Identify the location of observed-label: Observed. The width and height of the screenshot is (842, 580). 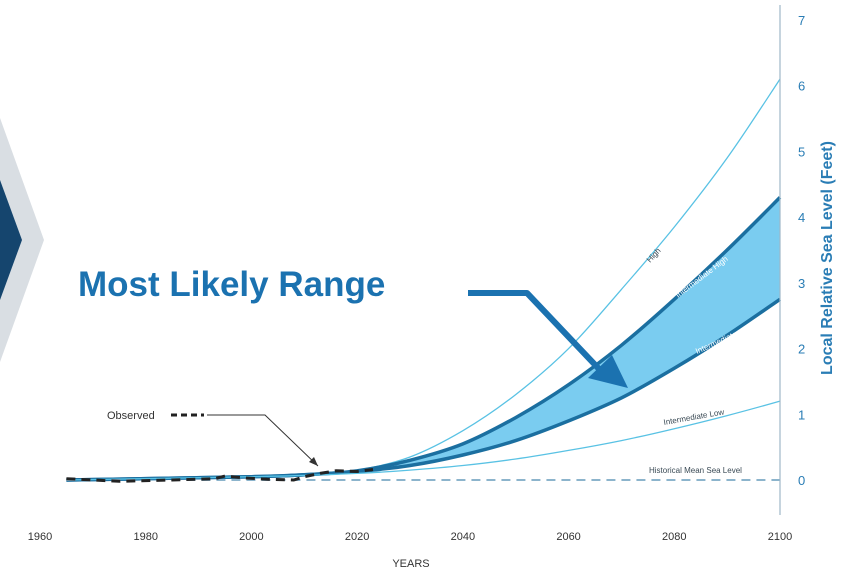
(131, 416).